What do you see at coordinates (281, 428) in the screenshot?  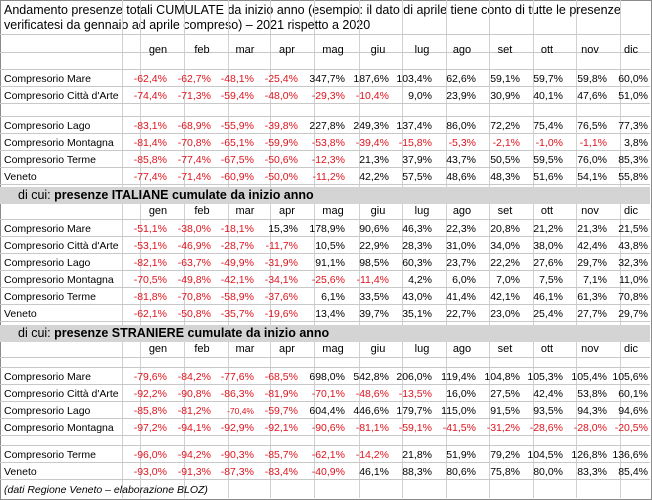 I see `table-cell: -92,1%` at bounding box center [281, 428].